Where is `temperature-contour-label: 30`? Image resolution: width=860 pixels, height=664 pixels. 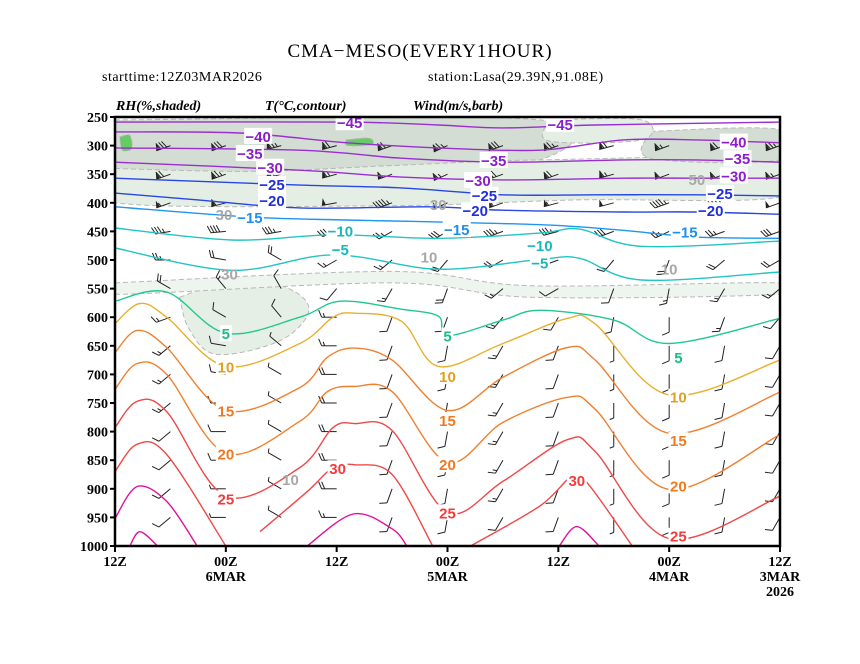 temperature-contour-label: 30 is located at coordinates (576, 481).